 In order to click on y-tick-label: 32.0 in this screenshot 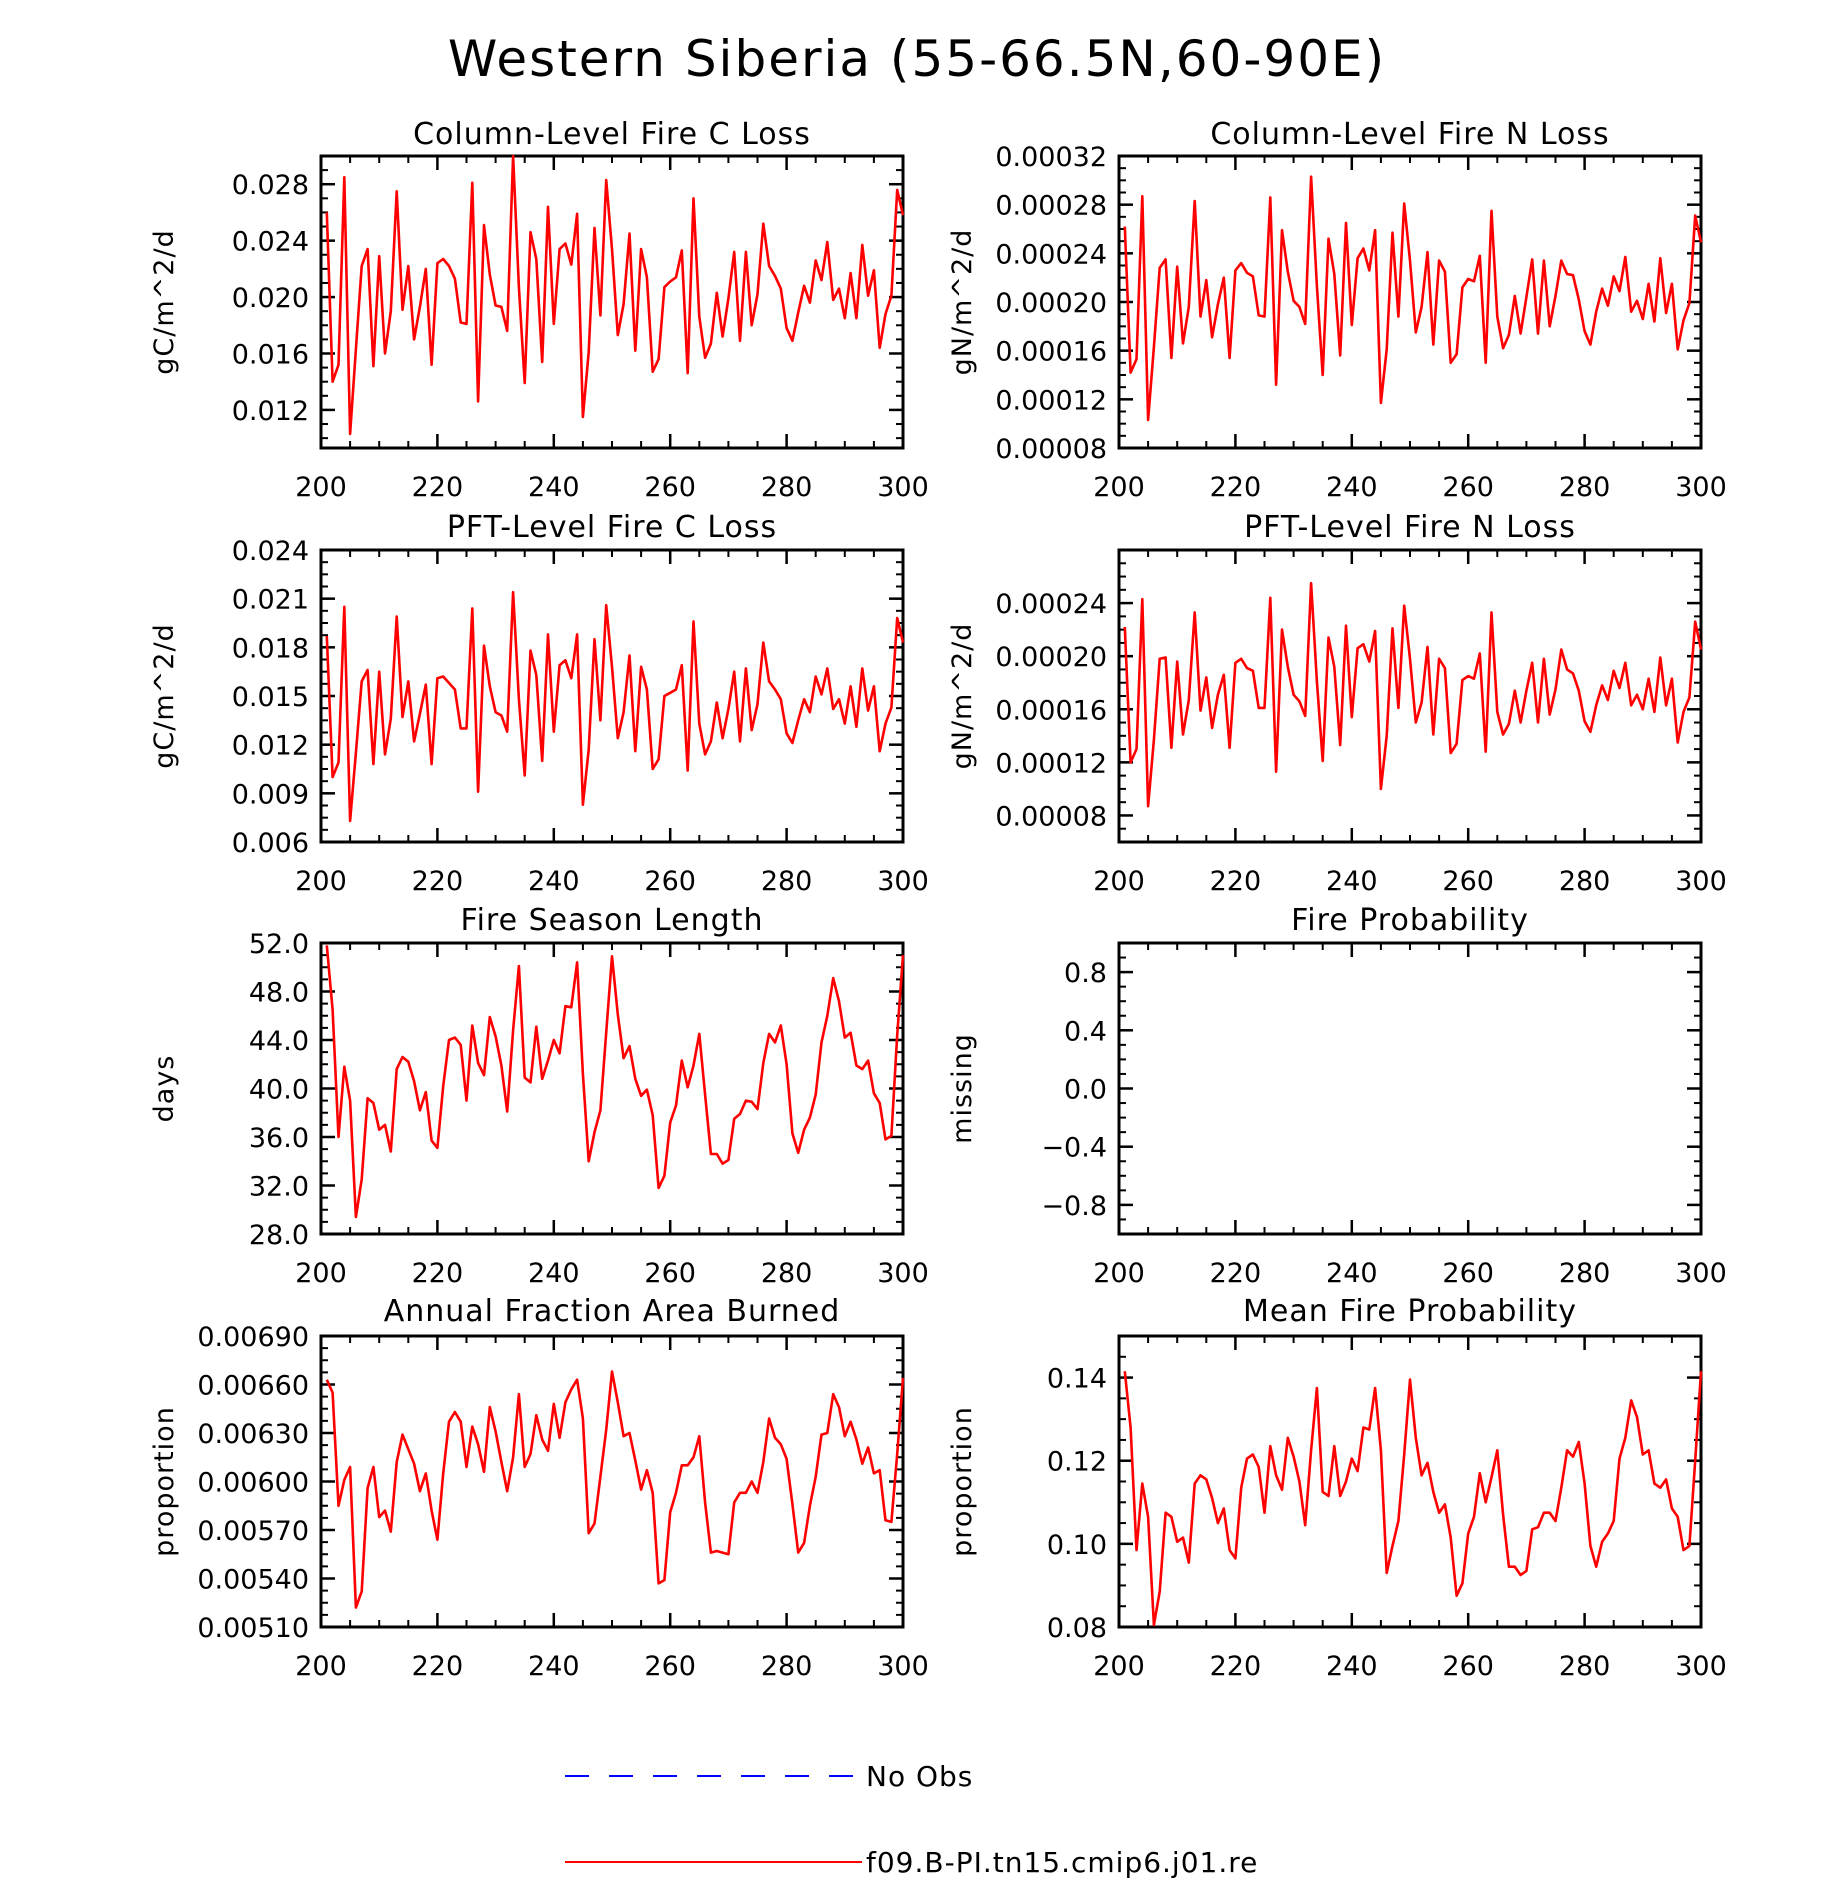, I will do `click(279, 1187)`.